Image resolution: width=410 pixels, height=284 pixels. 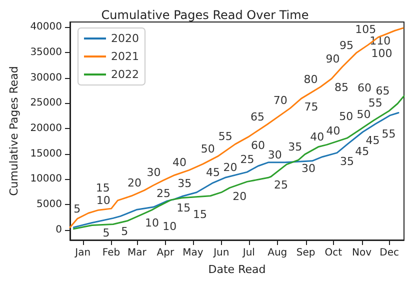 What do you see at coordinates (46, 103) in the screenshot?
I see `y-tick-label: 25000` at bounding box center [46, 103].